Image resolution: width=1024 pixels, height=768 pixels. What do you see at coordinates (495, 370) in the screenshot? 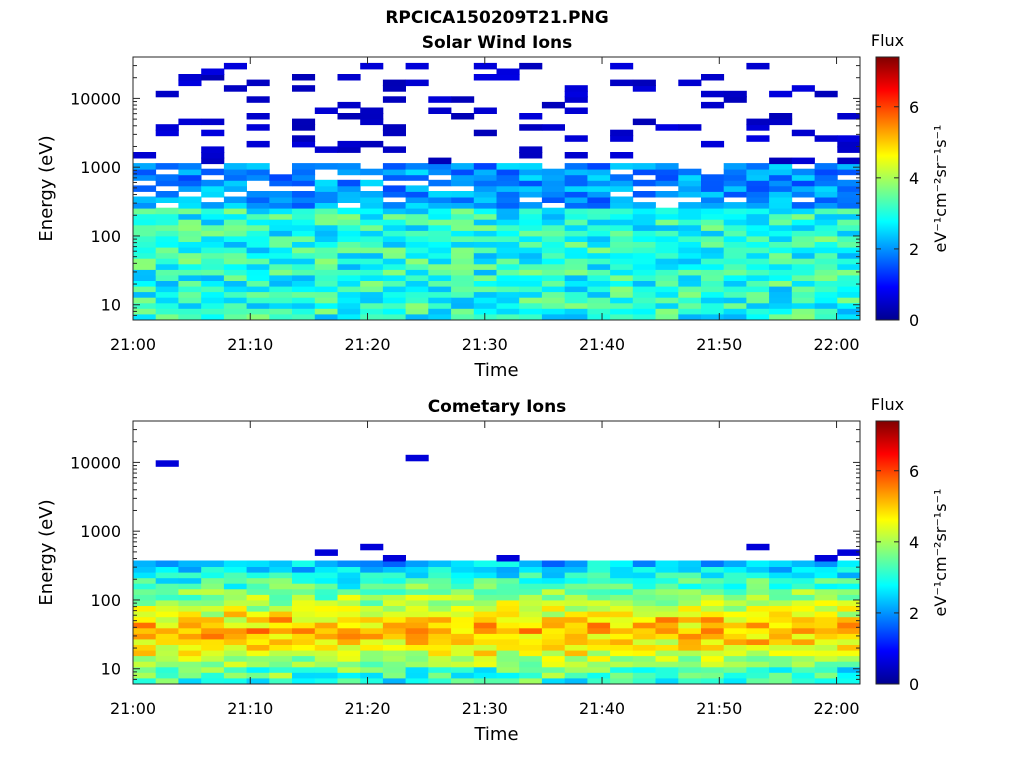
I see `x-axis-label: Time` at bounding box center [495, 370].